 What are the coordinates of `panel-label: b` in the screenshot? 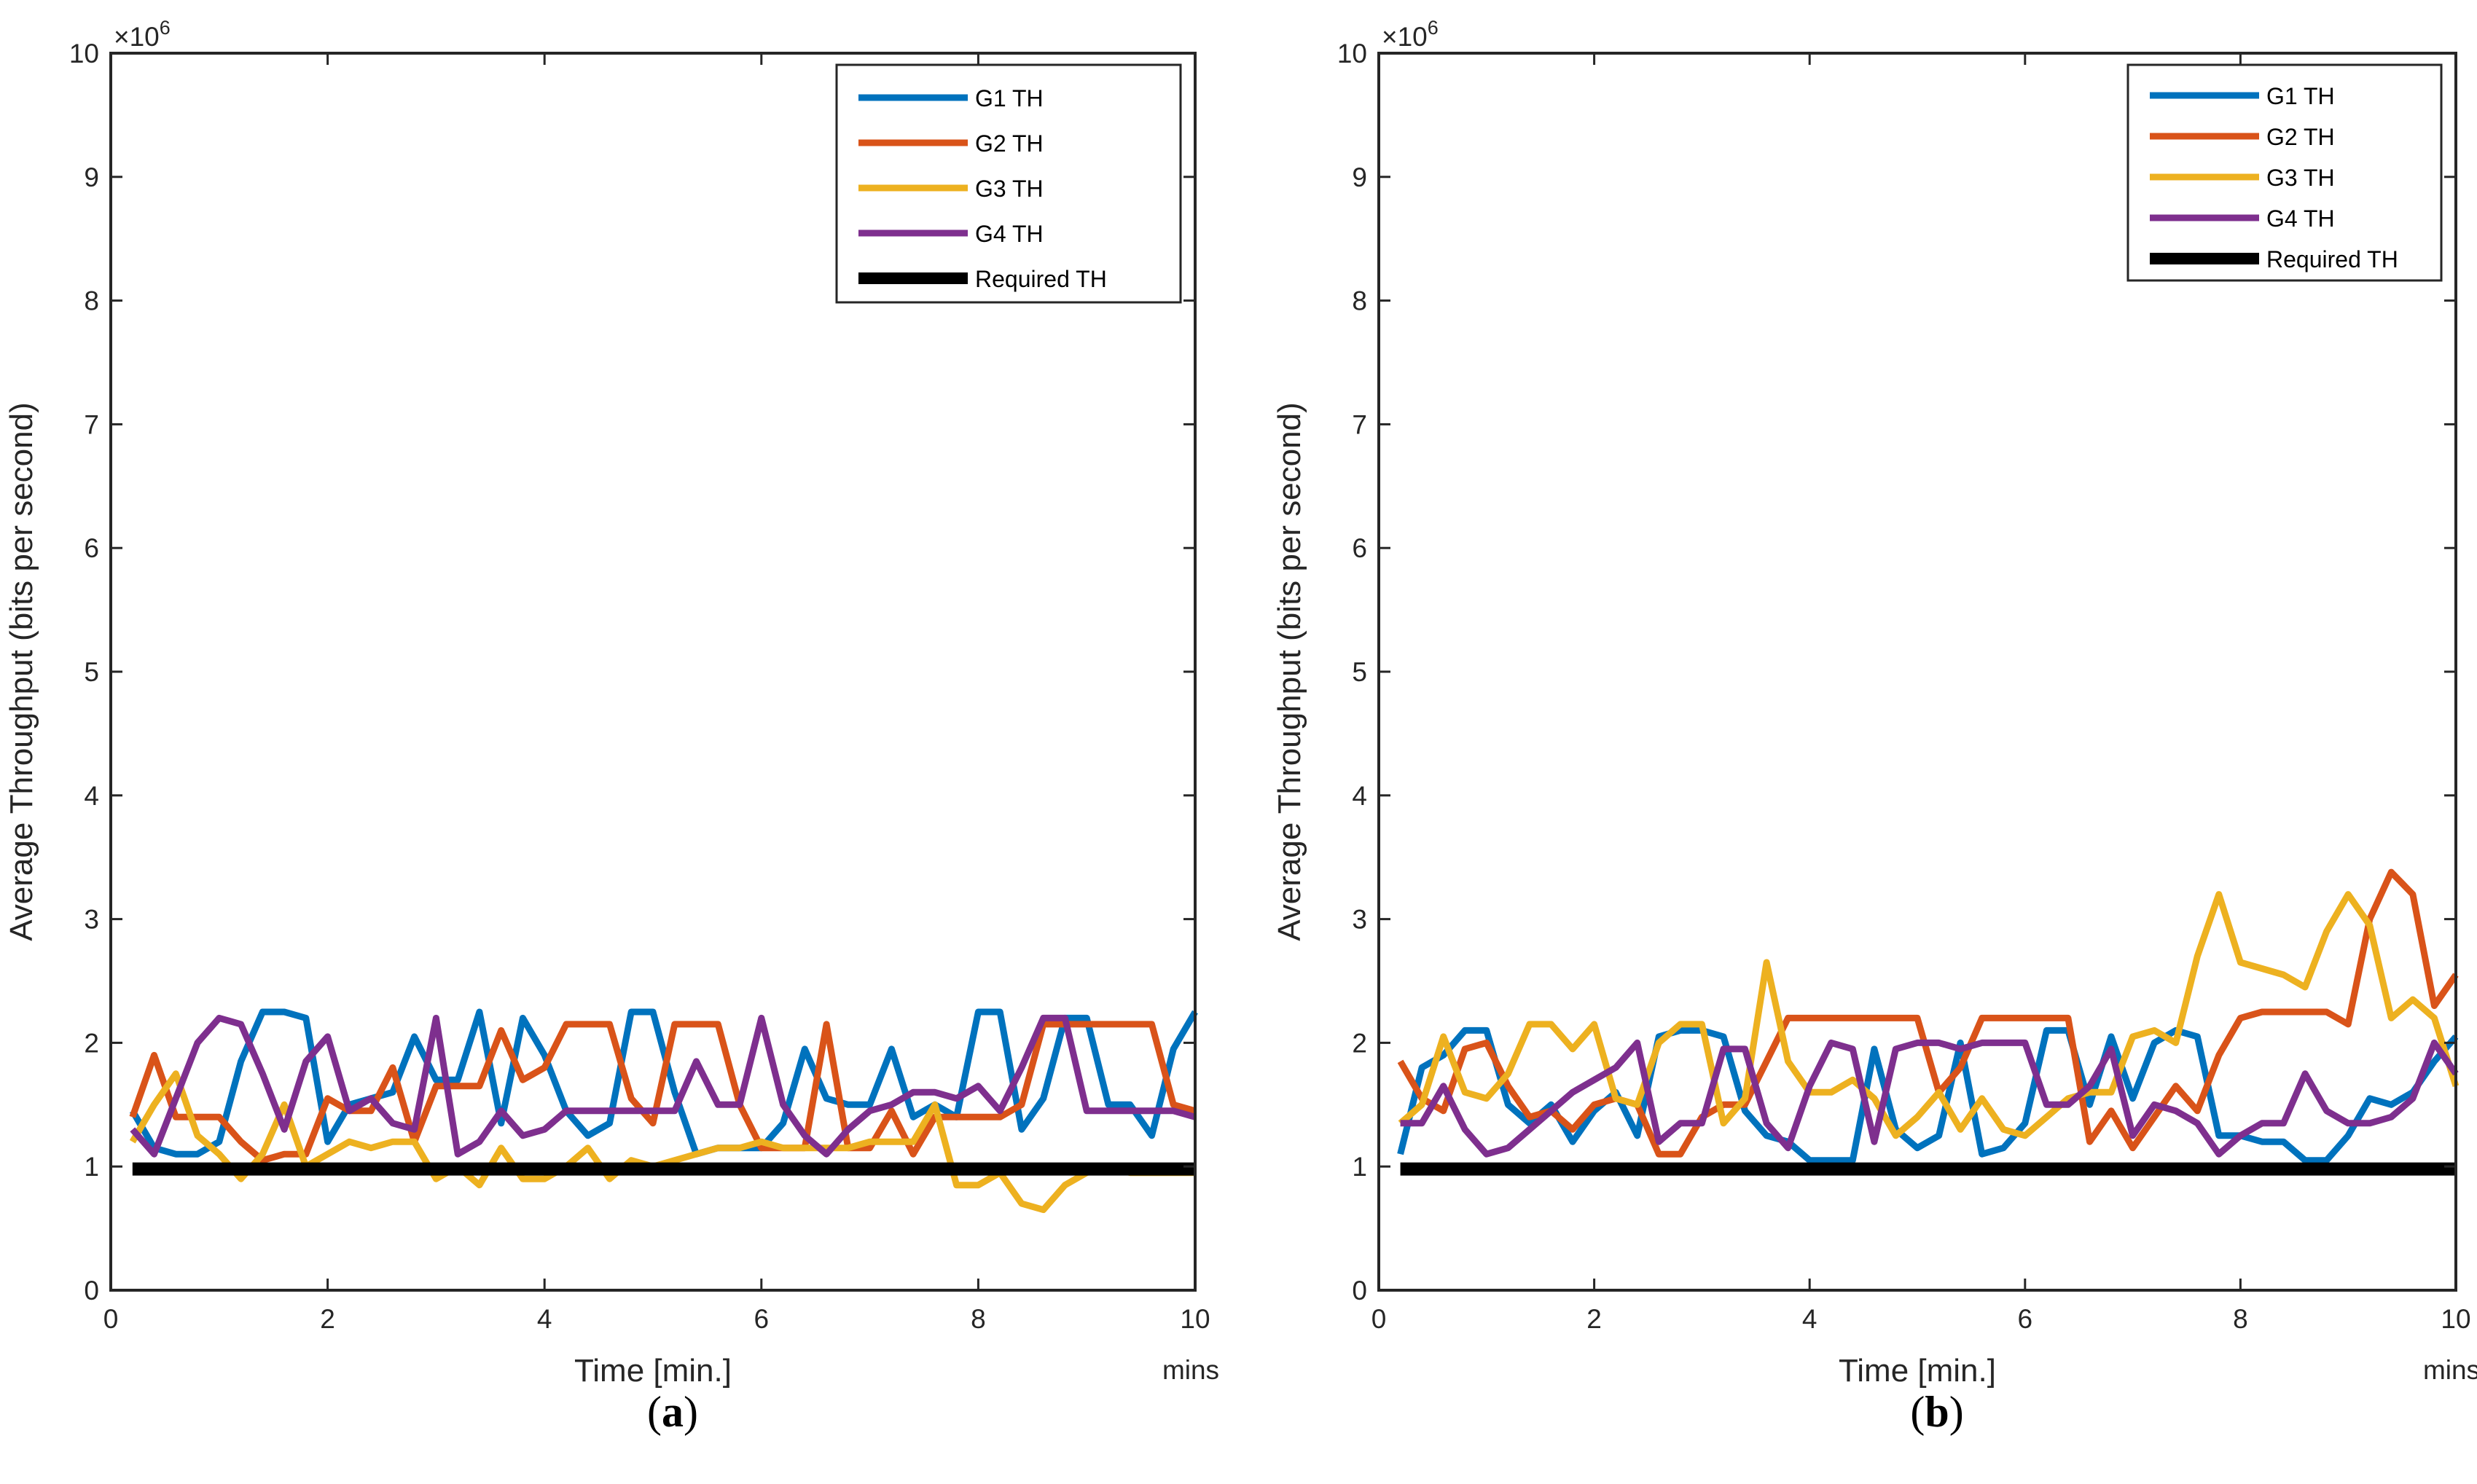 It's located at (1937, 1412).